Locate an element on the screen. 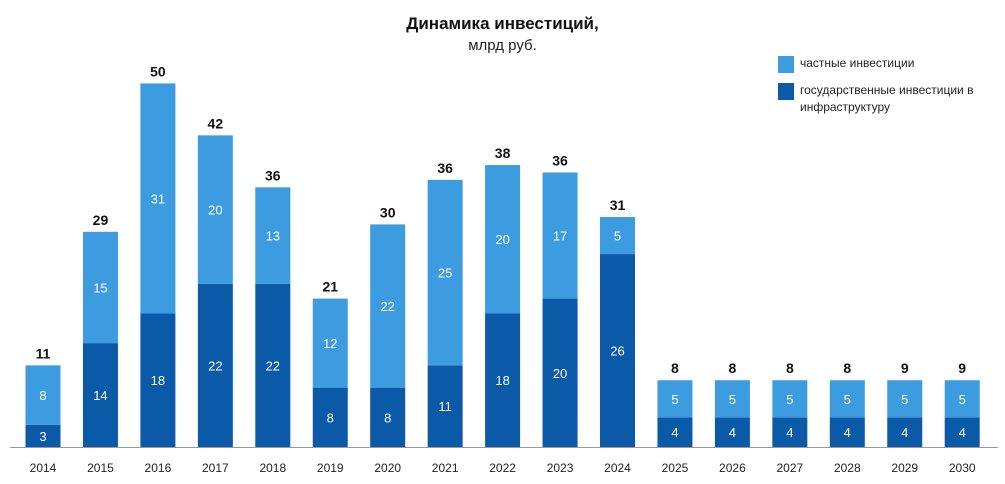 The image size is (1005, 484). bar-label-state-2017: 22 is located at coordinates (215, 365).